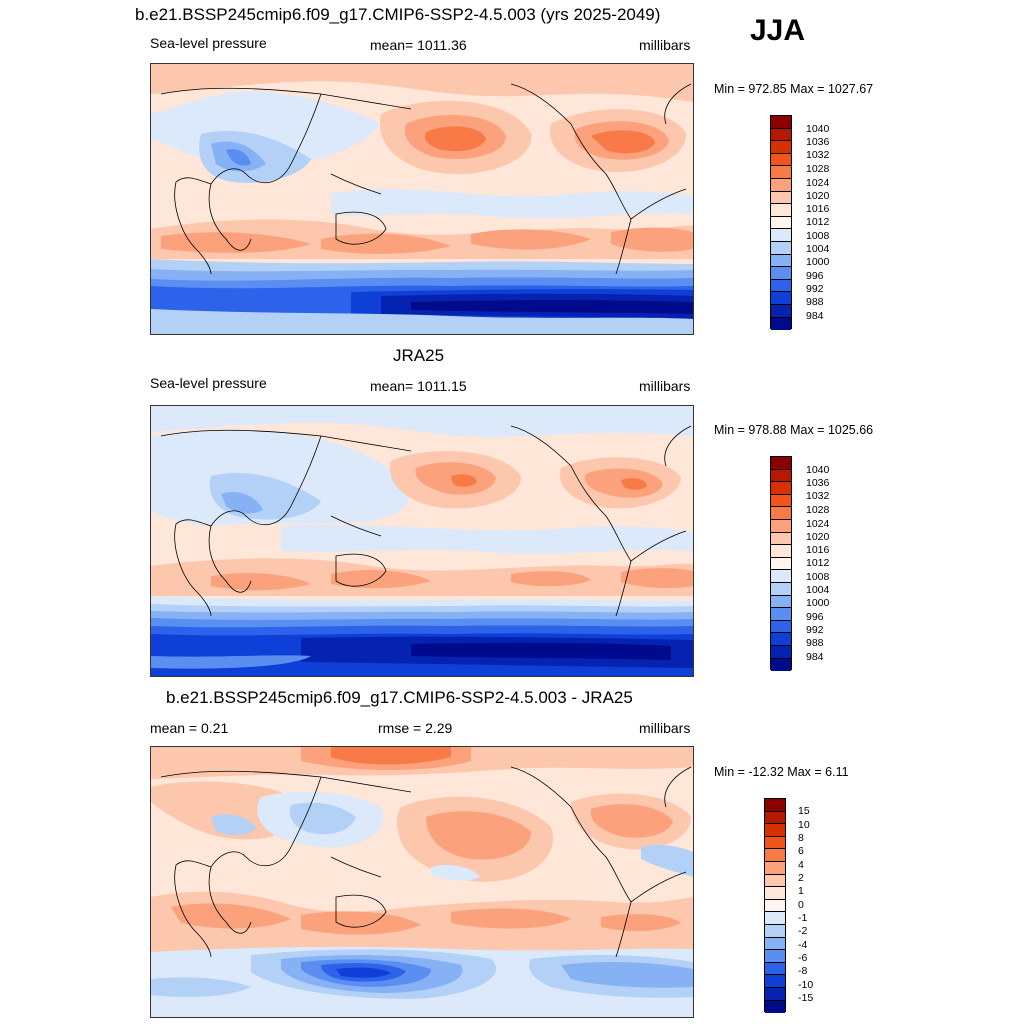  What do you see at coordinates (803, 918) in the screenshot?
I see `colorbar-tick-label: -1` at bounding box center [803, 918].